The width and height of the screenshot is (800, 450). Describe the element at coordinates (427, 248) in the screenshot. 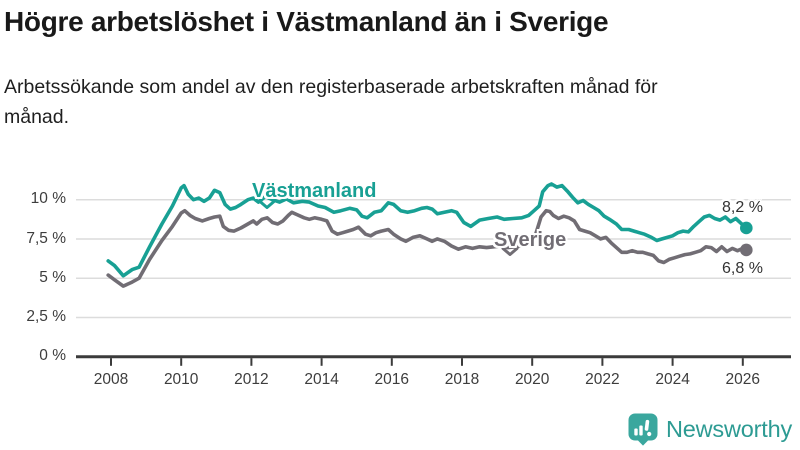

I see `line-sverige` at that location.